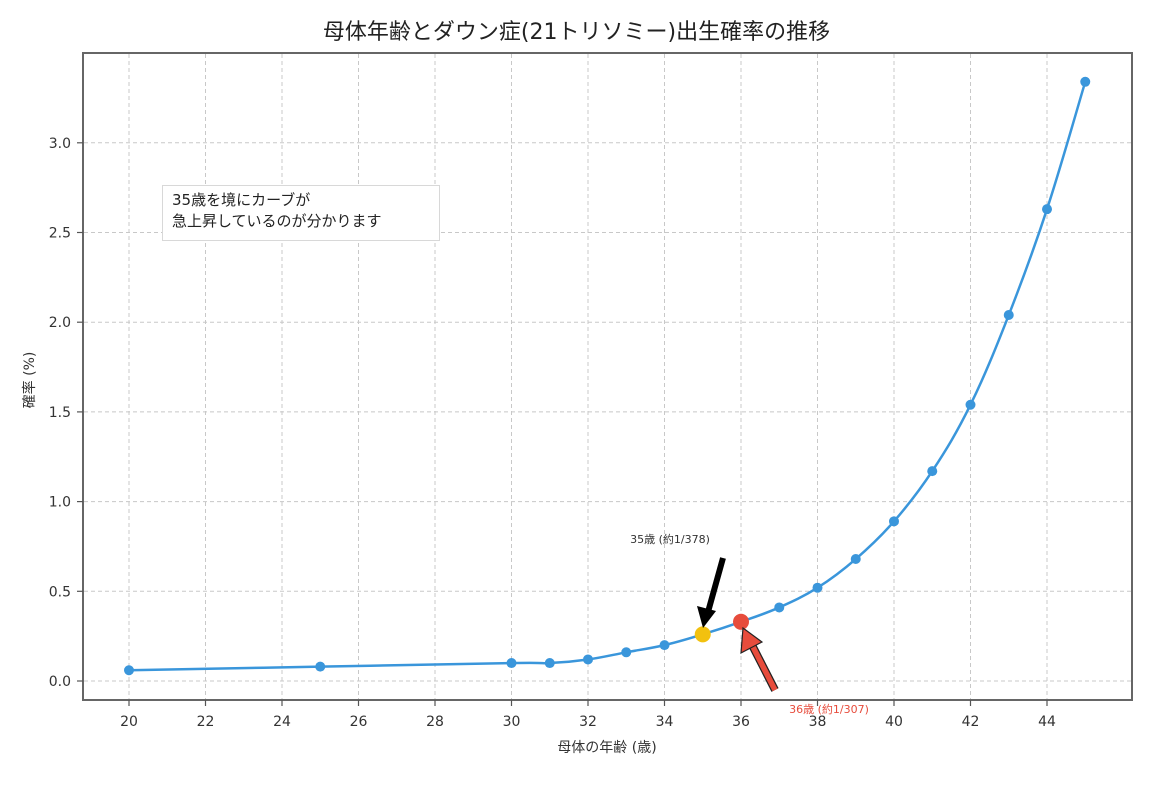  I want to click on x-tick-label: 28, so click(435, 722).